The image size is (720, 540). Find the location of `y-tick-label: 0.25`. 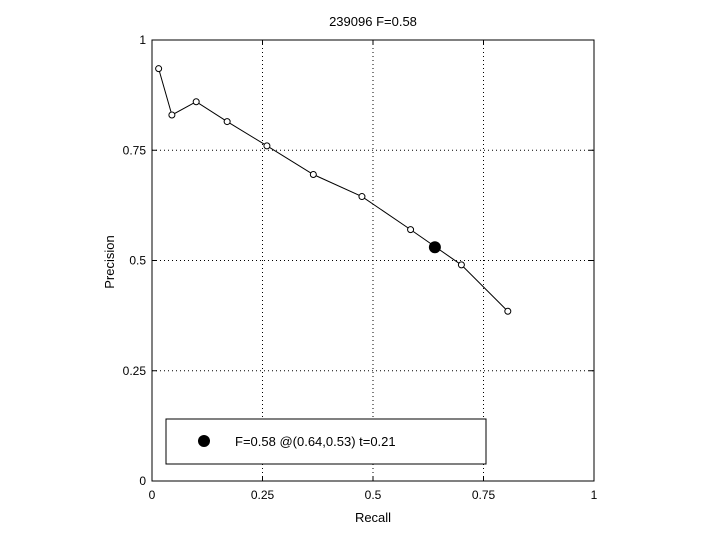

y-tick-label: 0.25 is located at coordinates (135, 371).